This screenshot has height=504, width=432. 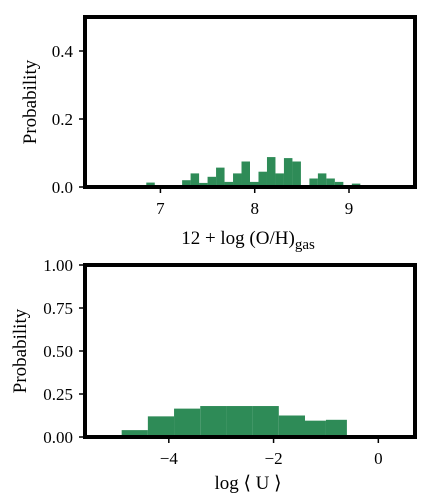 I want to click on y-tick-label: 0.4, so click(x=63, y=51).